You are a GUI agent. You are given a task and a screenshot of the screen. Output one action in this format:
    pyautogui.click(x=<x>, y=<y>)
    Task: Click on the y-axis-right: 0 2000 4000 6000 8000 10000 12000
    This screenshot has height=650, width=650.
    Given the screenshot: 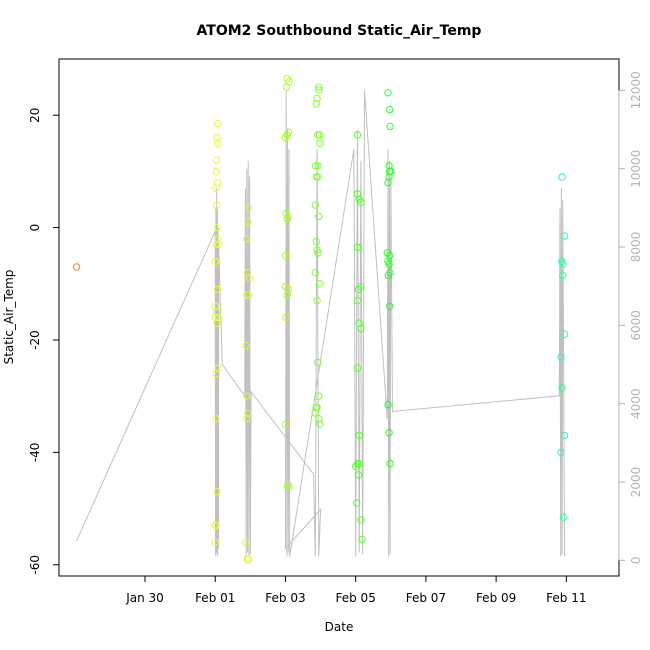 What is the action you would take?
    pyautogui.click(x=630, y=317)
    